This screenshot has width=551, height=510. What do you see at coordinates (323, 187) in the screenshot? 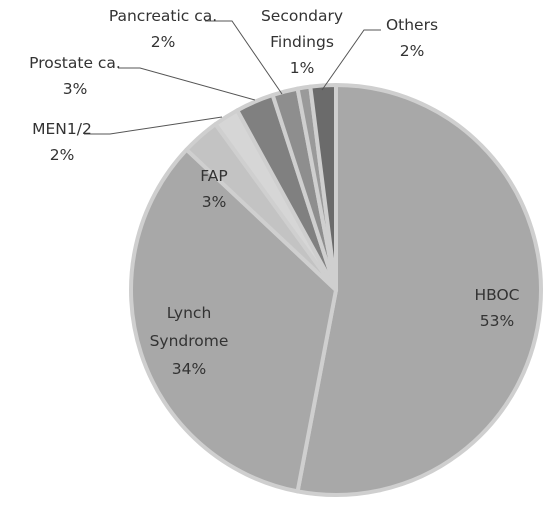
I see `pie-slice-others` at bounding box center [323, 187].